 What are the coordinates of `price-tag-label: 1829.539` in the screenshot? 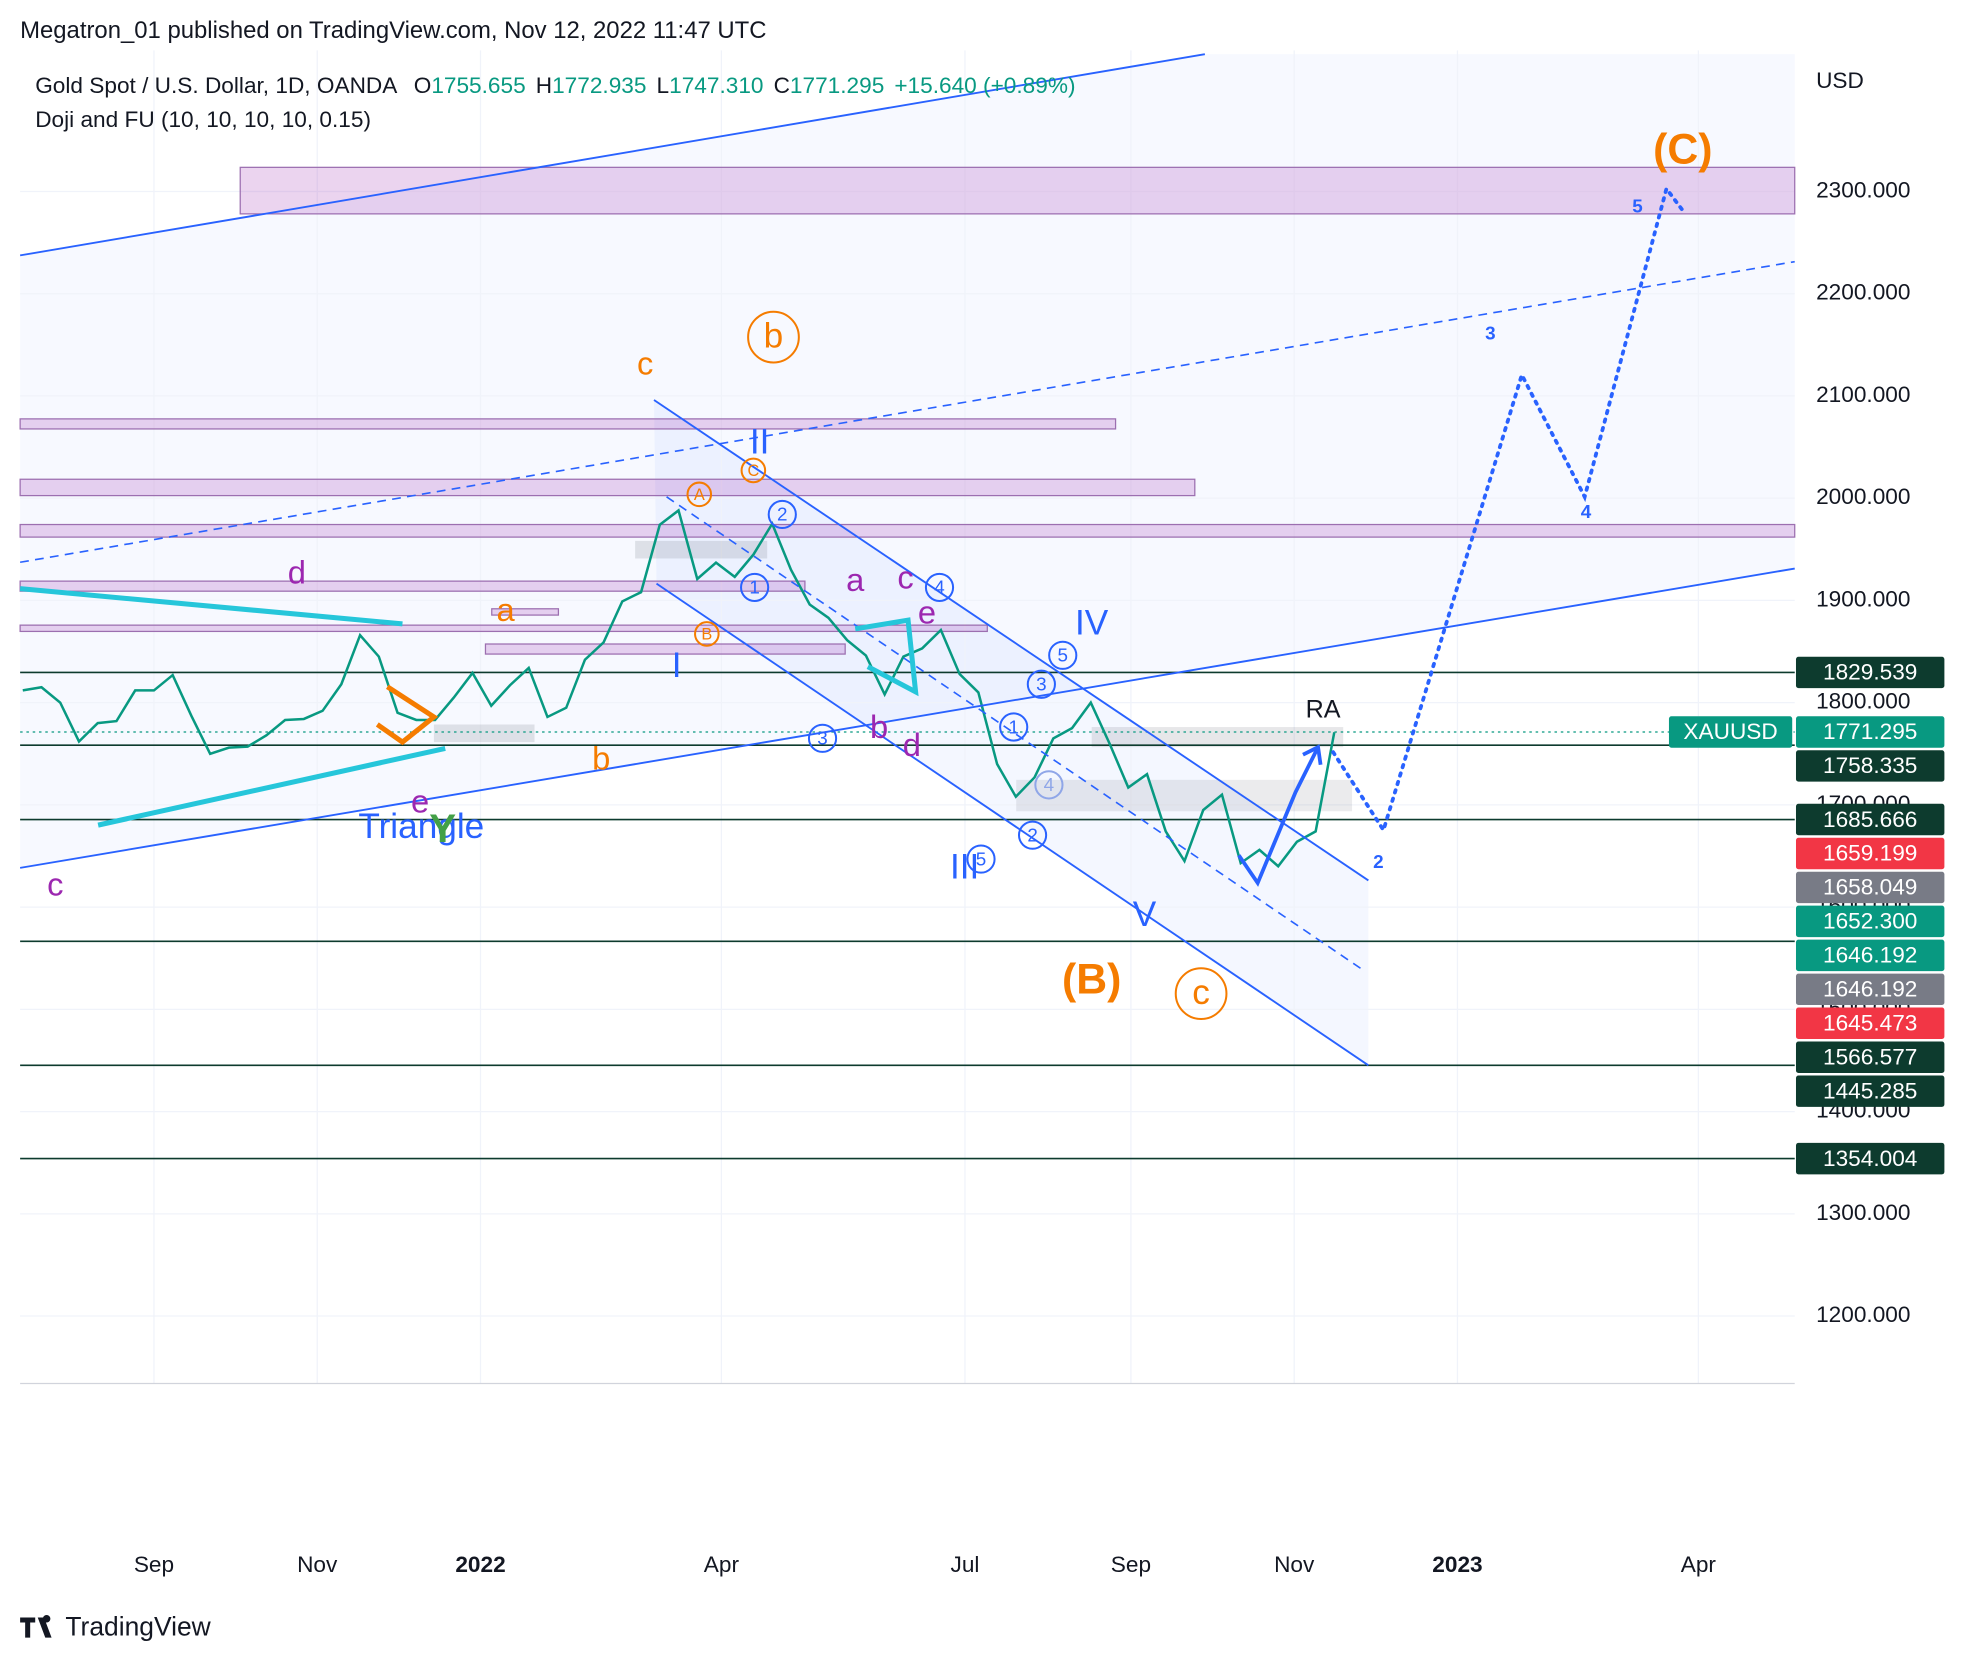 It's located at (1870, 672).